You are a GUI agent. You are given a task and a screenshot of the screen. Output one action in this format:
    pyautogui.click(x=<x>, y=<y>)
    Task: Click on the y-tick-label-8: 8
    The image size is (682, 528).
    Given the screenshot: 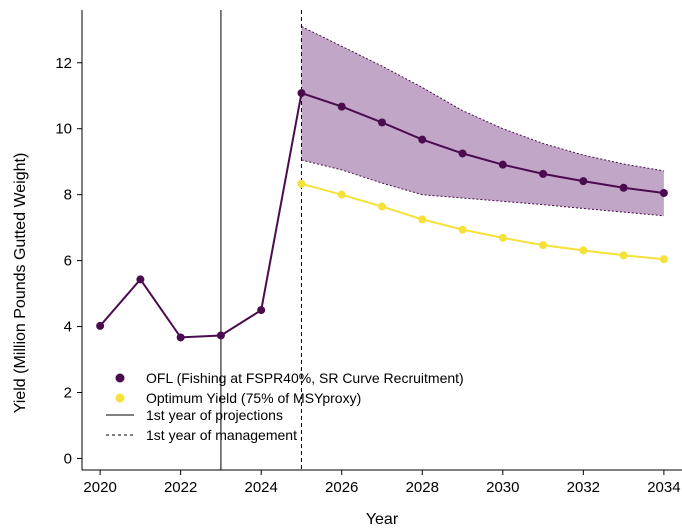 What is the action you would take?
    pyautogui.click(x=68, y=195)
    